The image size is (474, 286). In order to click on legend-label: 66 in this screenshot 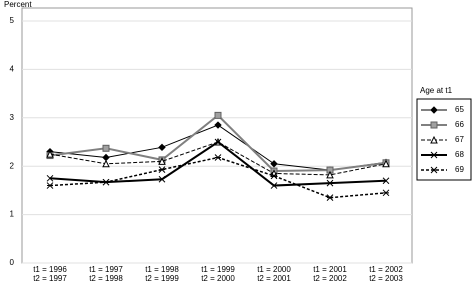, I will do `click(459, 124)`.